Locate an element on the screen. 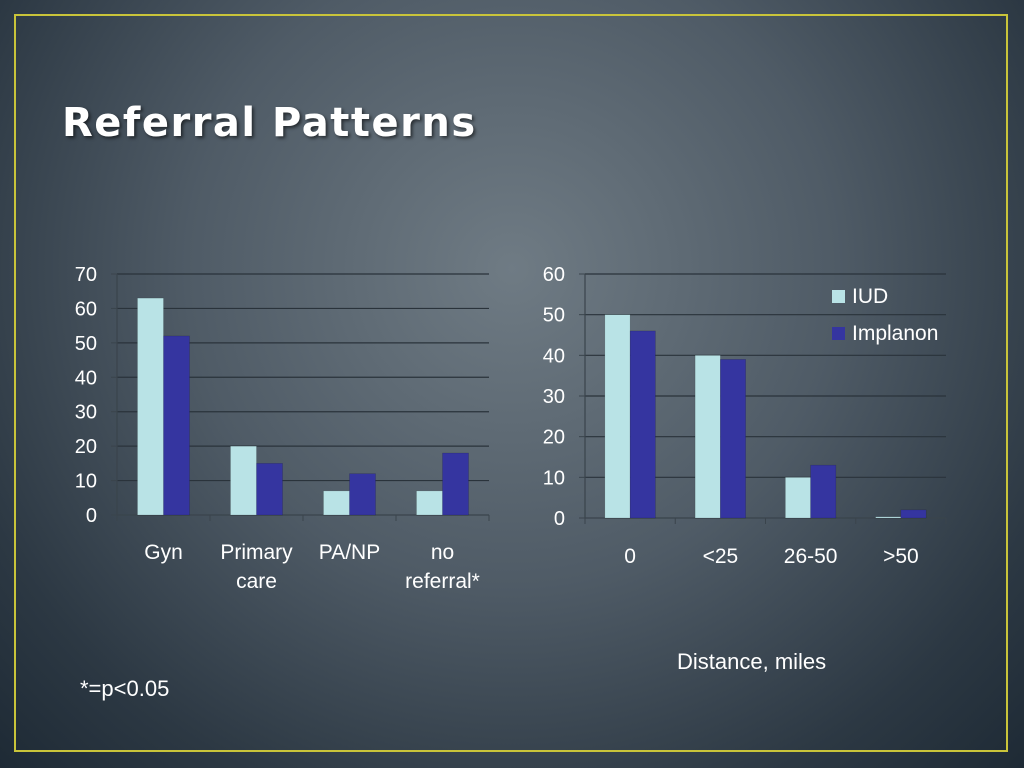  legend-swatch-iud is located at coordinates (838, 296).